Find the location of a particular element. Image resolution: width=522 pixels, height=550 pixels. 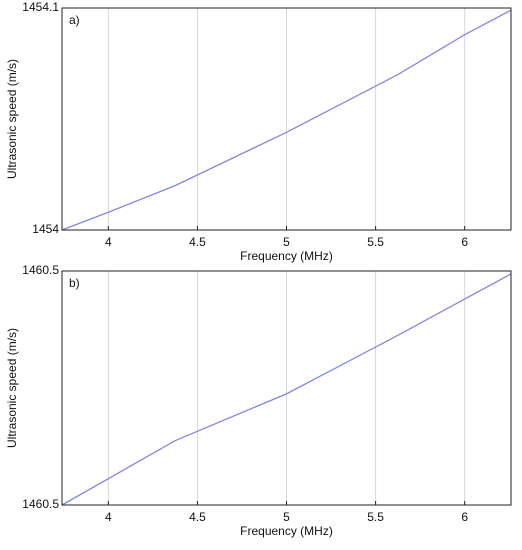

y-tick-label: 1454.1 is located at coordinates (40, 7).